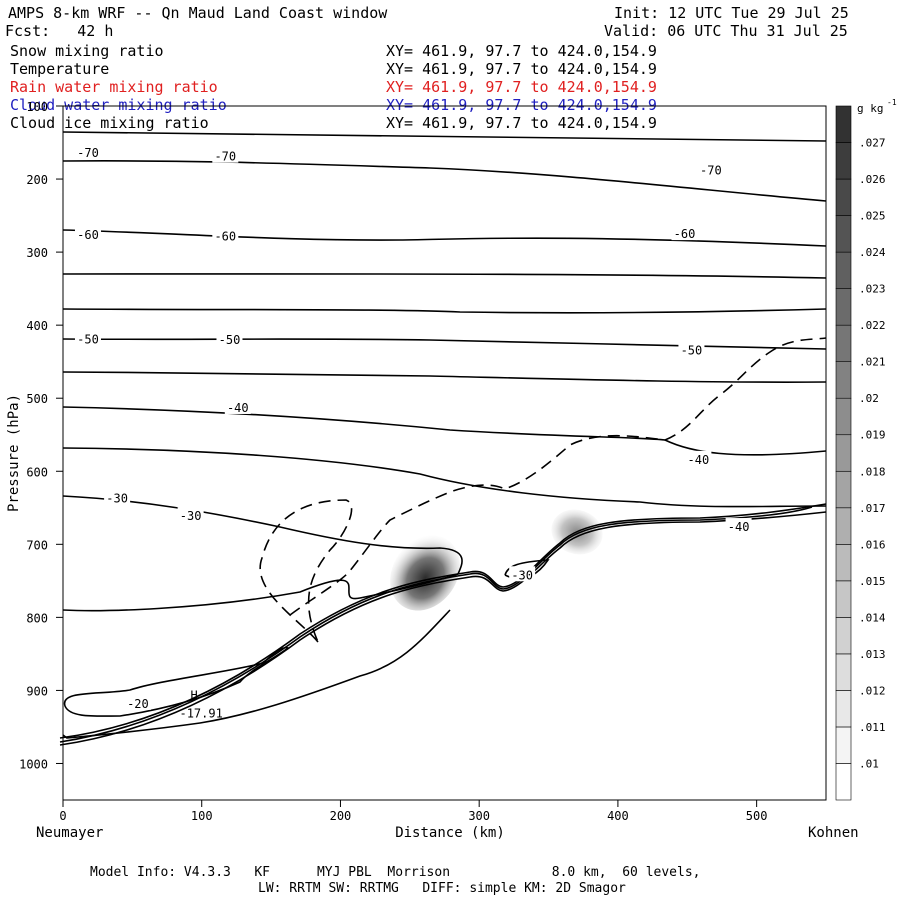  I want to click on y-tick-label: 300, so click(37, 253).